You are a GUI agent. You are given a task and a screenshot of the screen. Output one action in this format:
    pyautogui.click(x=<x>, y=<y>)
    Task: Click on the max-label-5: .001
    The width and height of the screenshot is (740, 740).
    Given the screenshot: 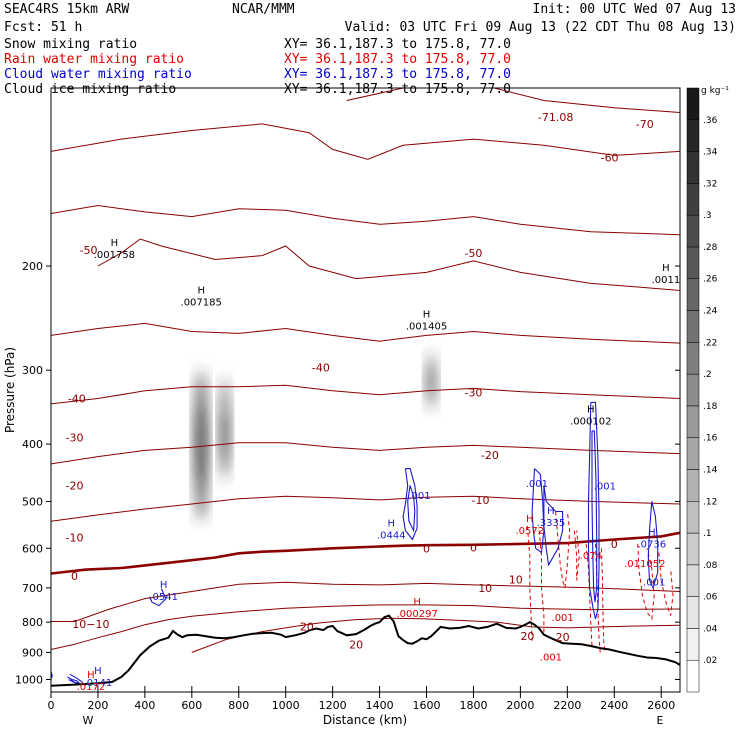 What is the action you would take?
    pyautogui.click(x=419, y=496)
    